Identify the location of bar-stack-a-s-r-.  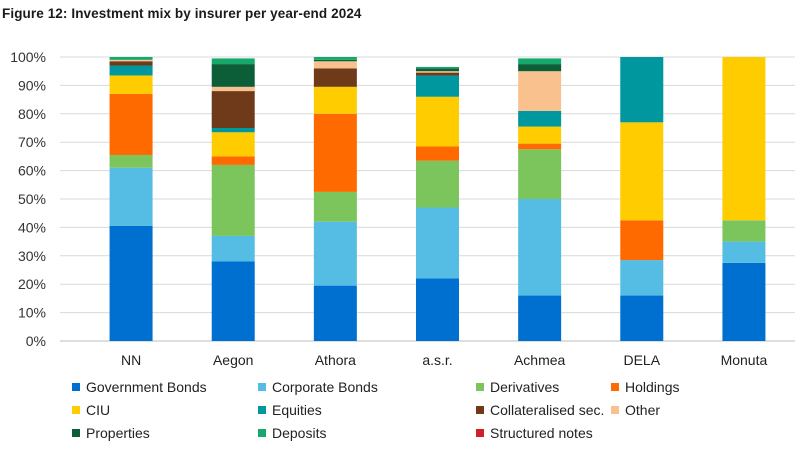
(437, 203).